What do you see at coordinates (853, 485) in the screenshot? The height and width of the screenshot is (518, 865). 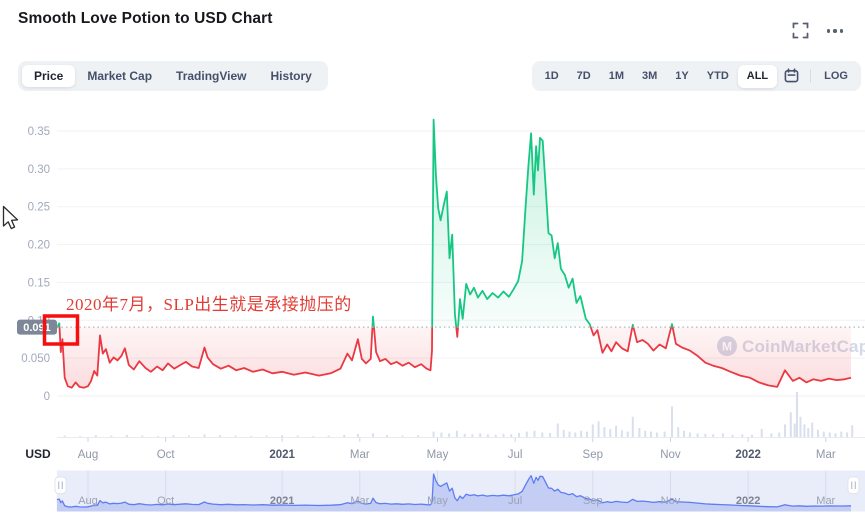 I see `navigator-right-handle` at bounding box center [853, 485].